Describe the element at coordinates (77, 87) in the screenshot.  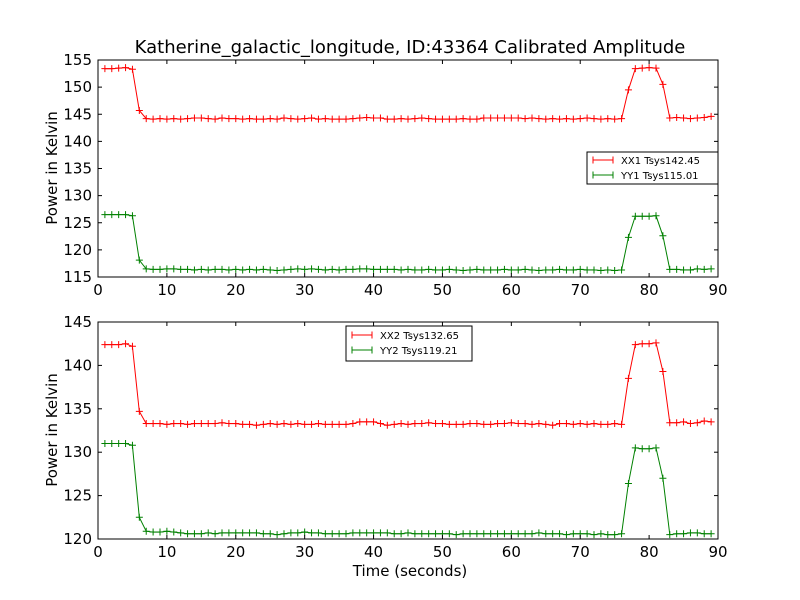
I see `top-y-tick-label: 150` at that location.